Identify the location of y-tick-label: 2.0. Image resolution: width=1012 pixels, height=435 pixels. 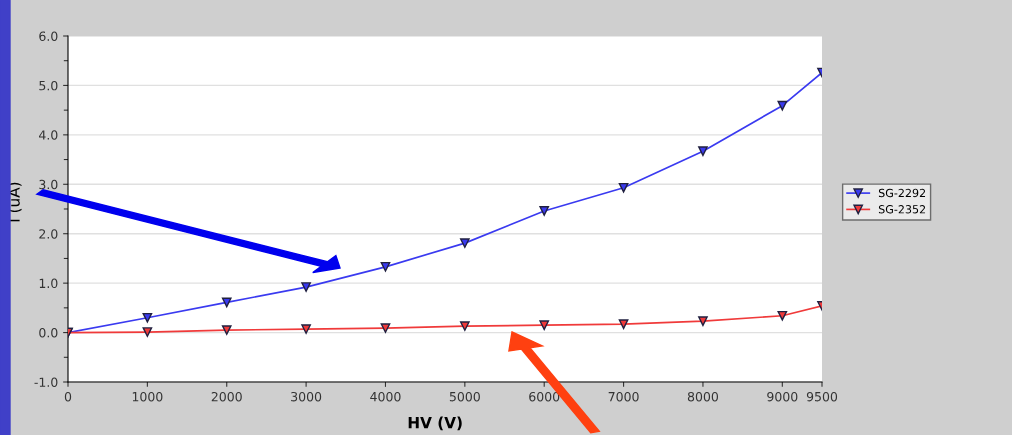
(48, 234).